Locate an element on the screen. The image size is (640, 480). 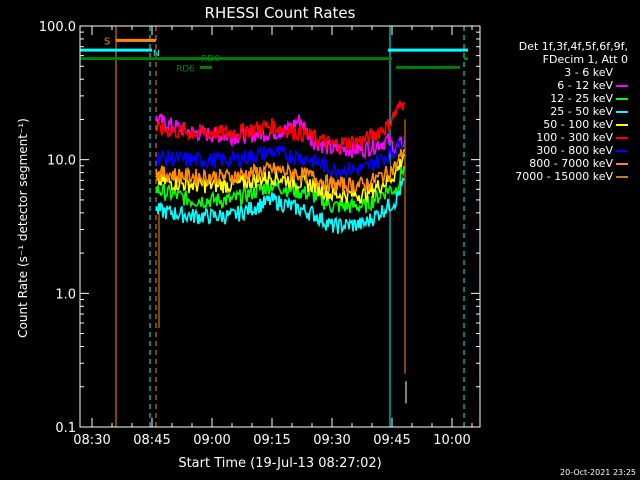
legend-entry: 7000 - 15000 keV is located at coordinates (553, 176).